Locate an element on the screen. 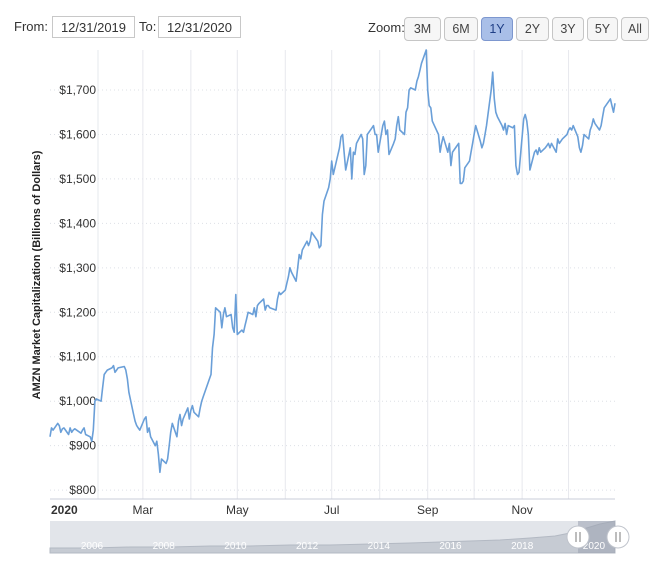  x-tick-label: Mar is located at coordinates (143, 510).